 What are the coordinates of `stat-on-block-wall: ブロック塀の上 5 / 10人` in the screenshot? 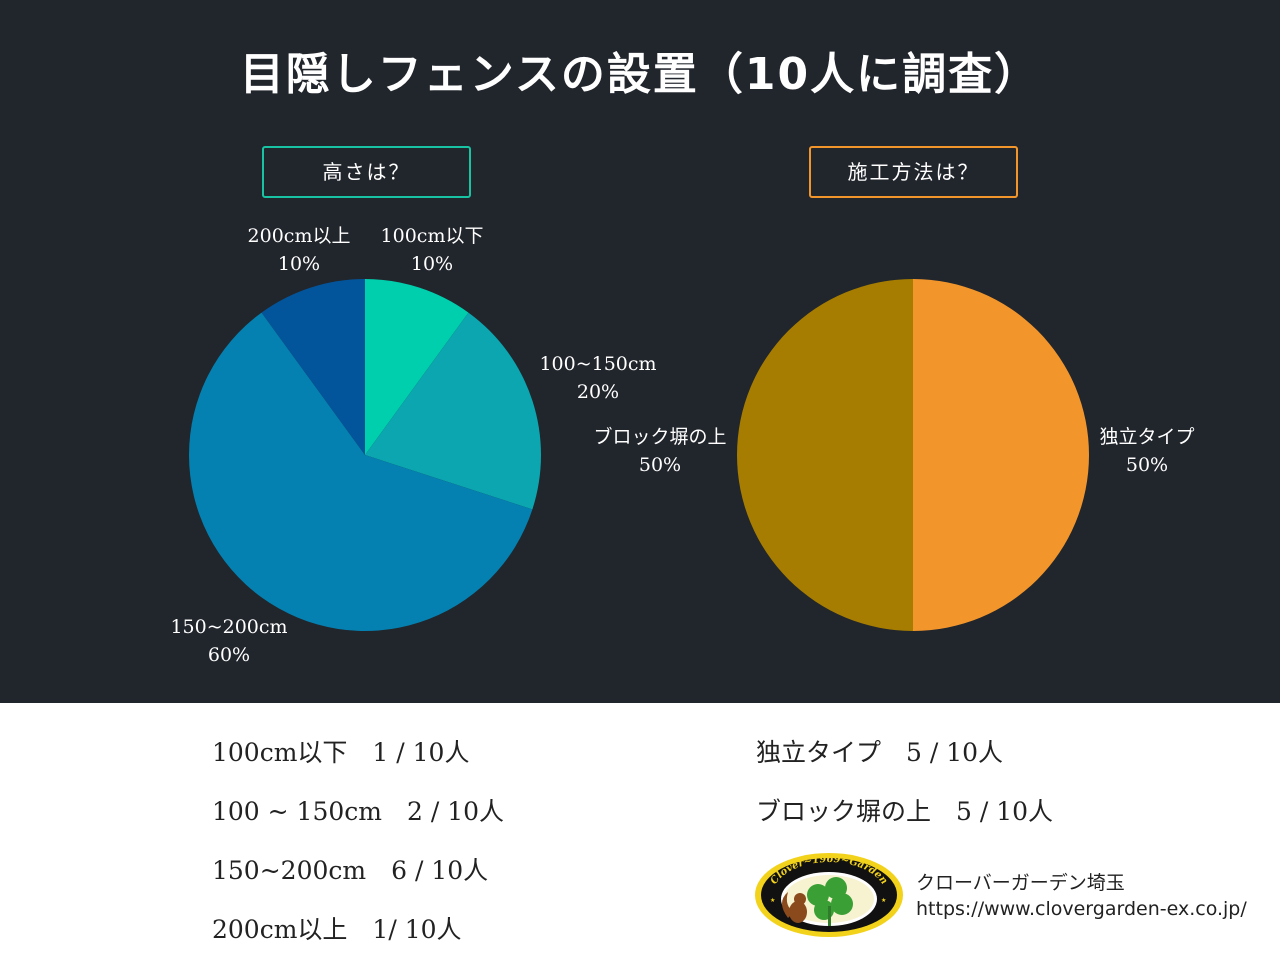 It's located at (905, 811).